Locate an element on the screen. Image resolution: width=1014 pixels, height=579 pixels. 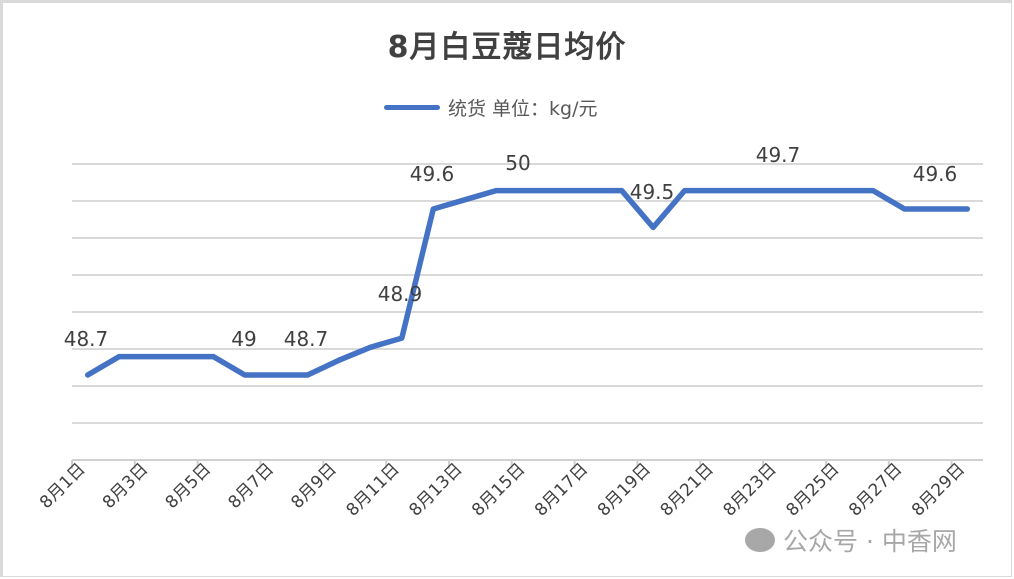
legend: 统货 单位：kg/元 is located at coordinates (491, 107).